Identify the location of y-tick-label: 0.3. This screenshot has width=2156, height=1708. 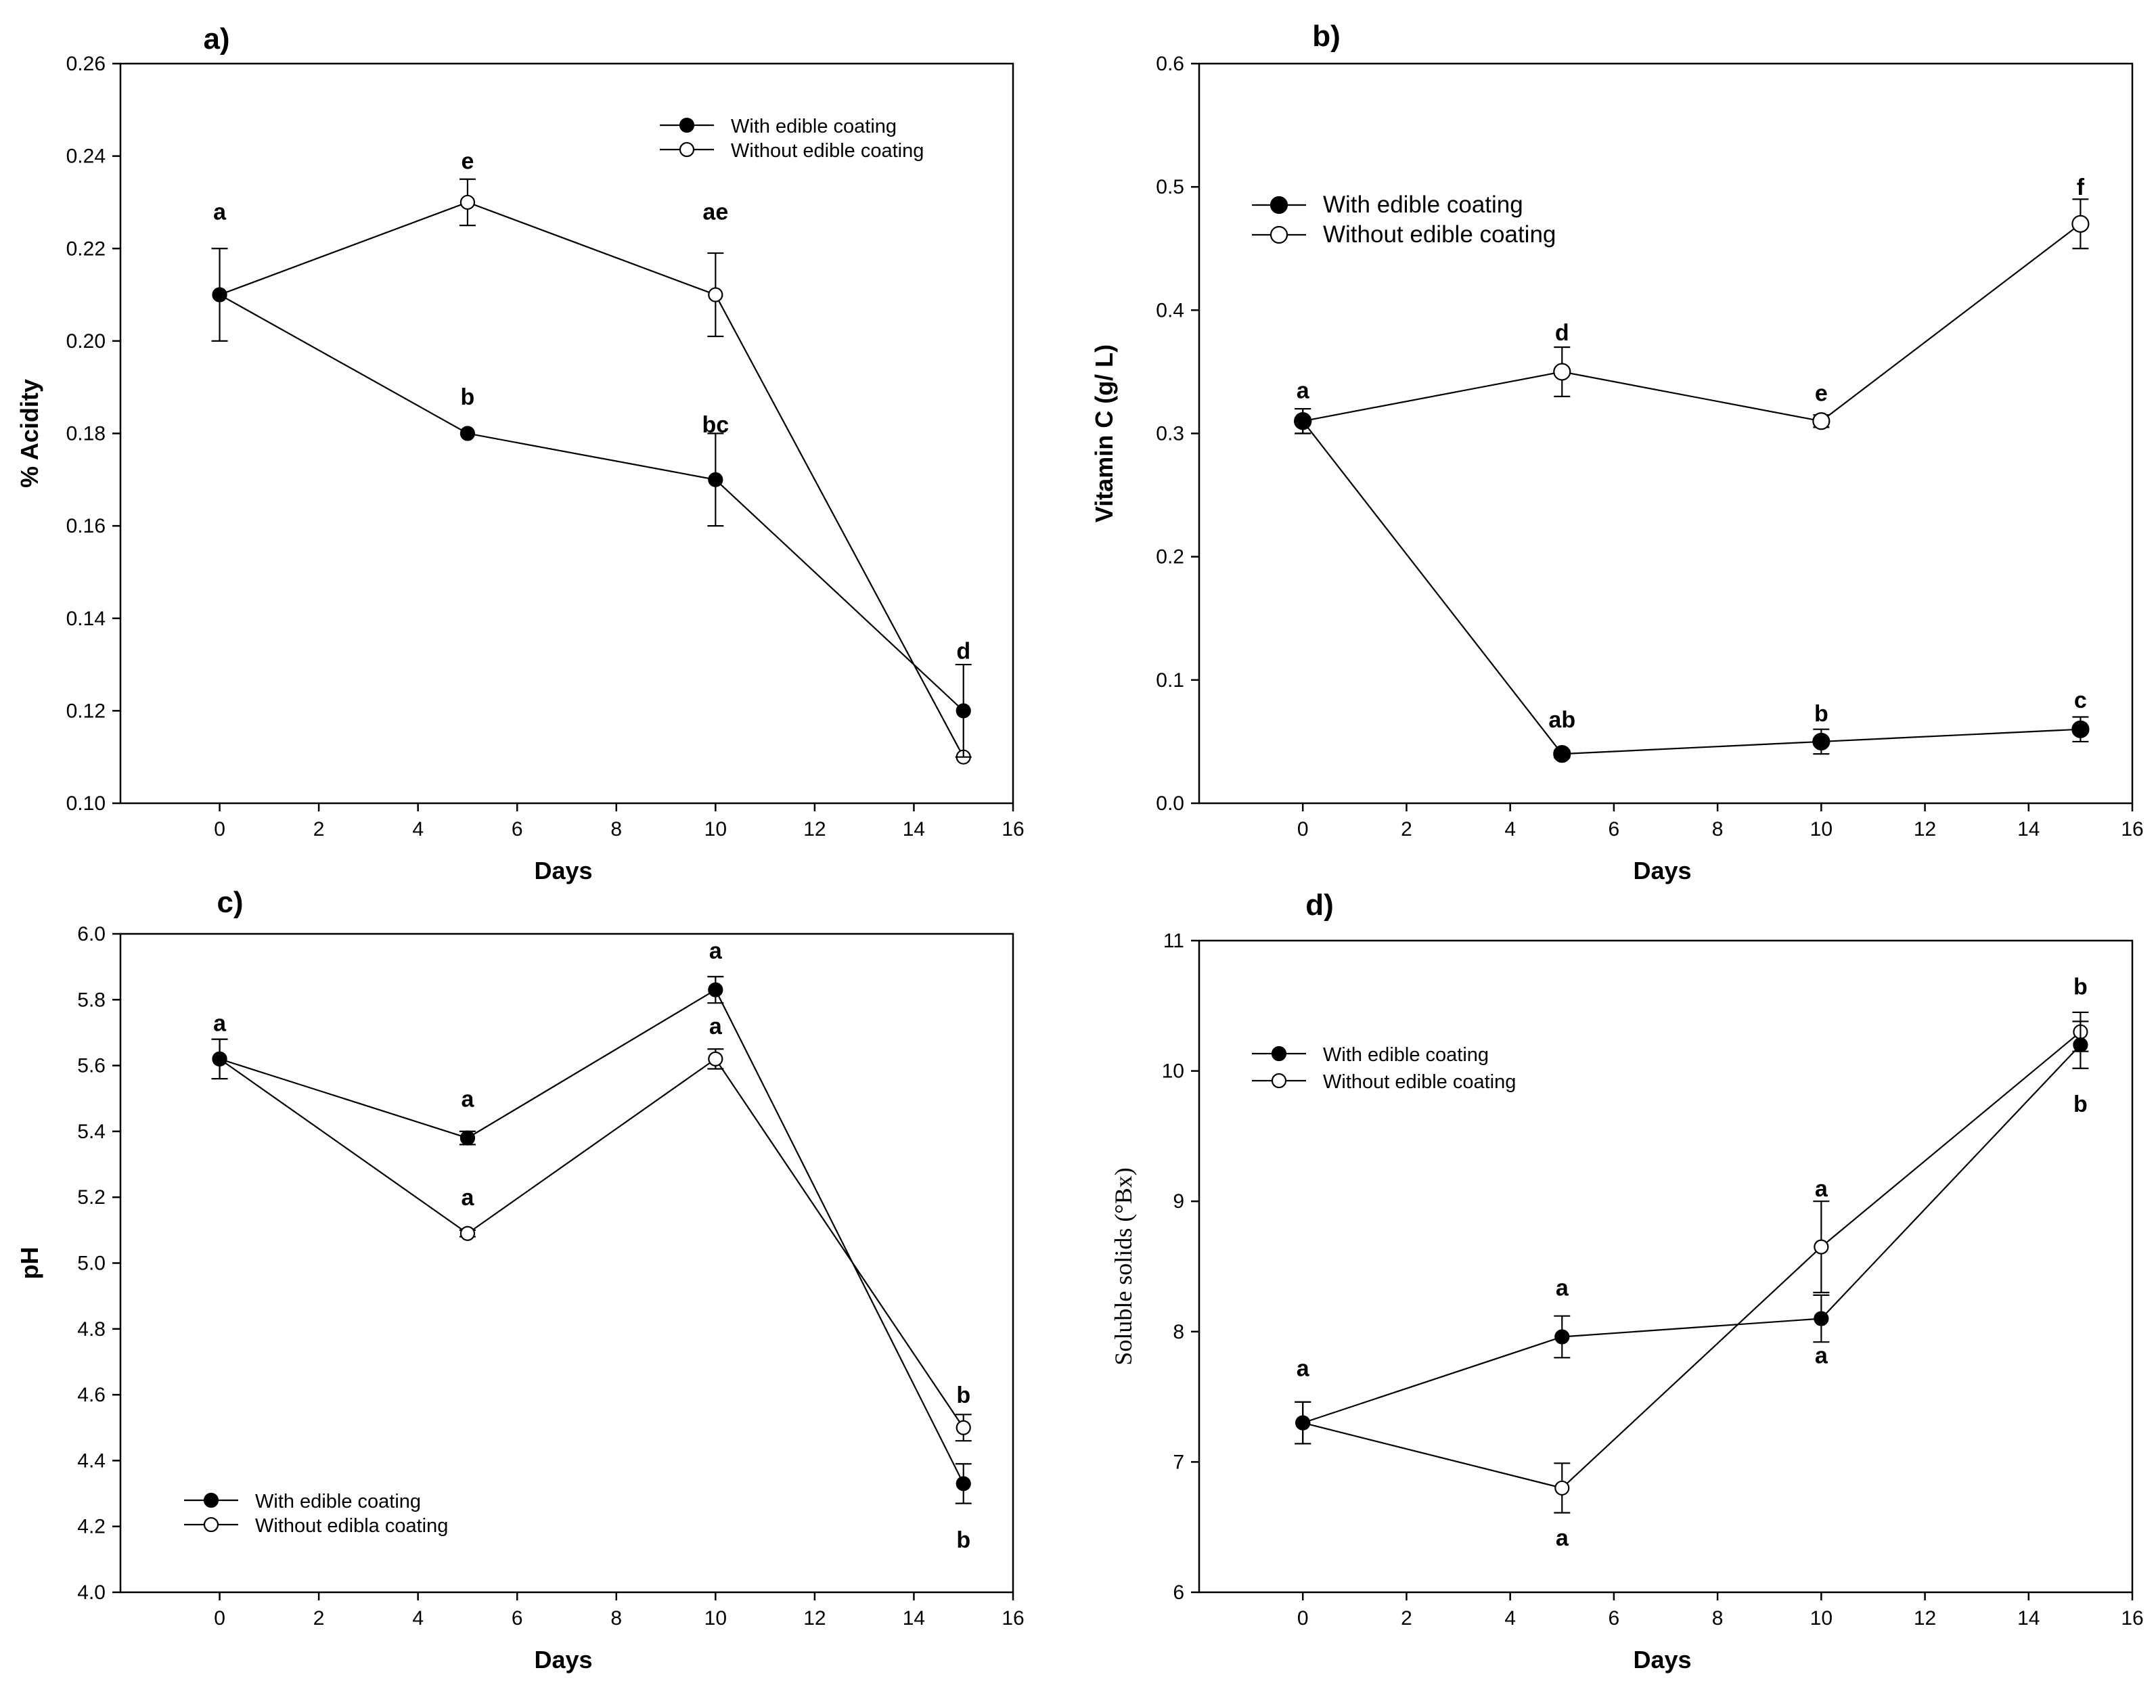
(1170, 434).